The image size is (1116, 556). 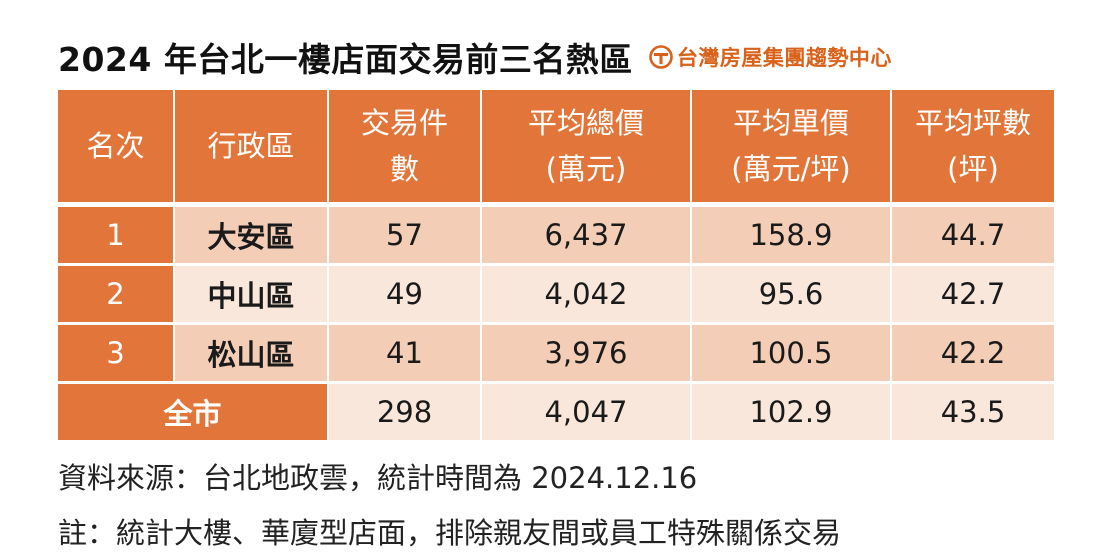 What do you see at coordinates (587, 354) in the screenshot?
I see `avg-total-cell: 3,976` at bounding box center [587, 354].